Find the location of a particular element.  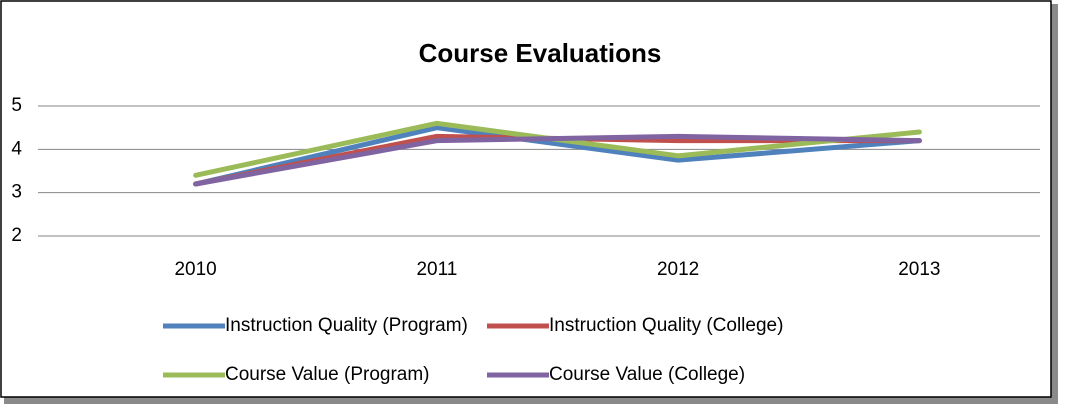

x-tick-label: 2011 is located at coordinates (436, 269).